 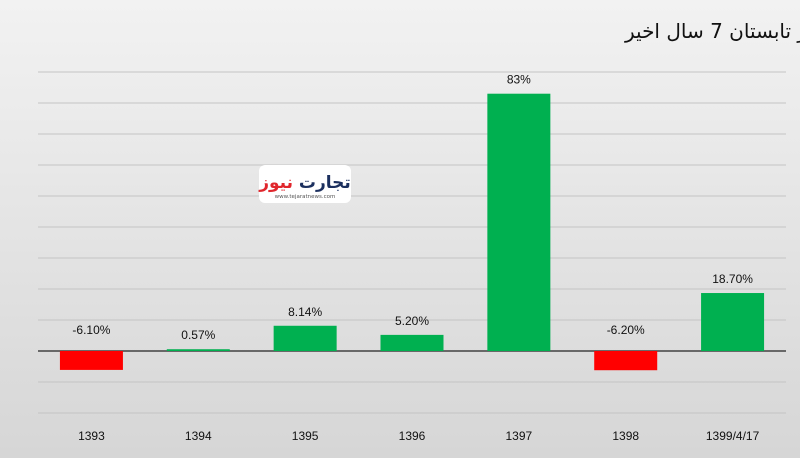 What do you see at coordinates (305, 312) in the screenshot?
I see `data-label-1395: 8.14%` at bounding box center [305, 312].